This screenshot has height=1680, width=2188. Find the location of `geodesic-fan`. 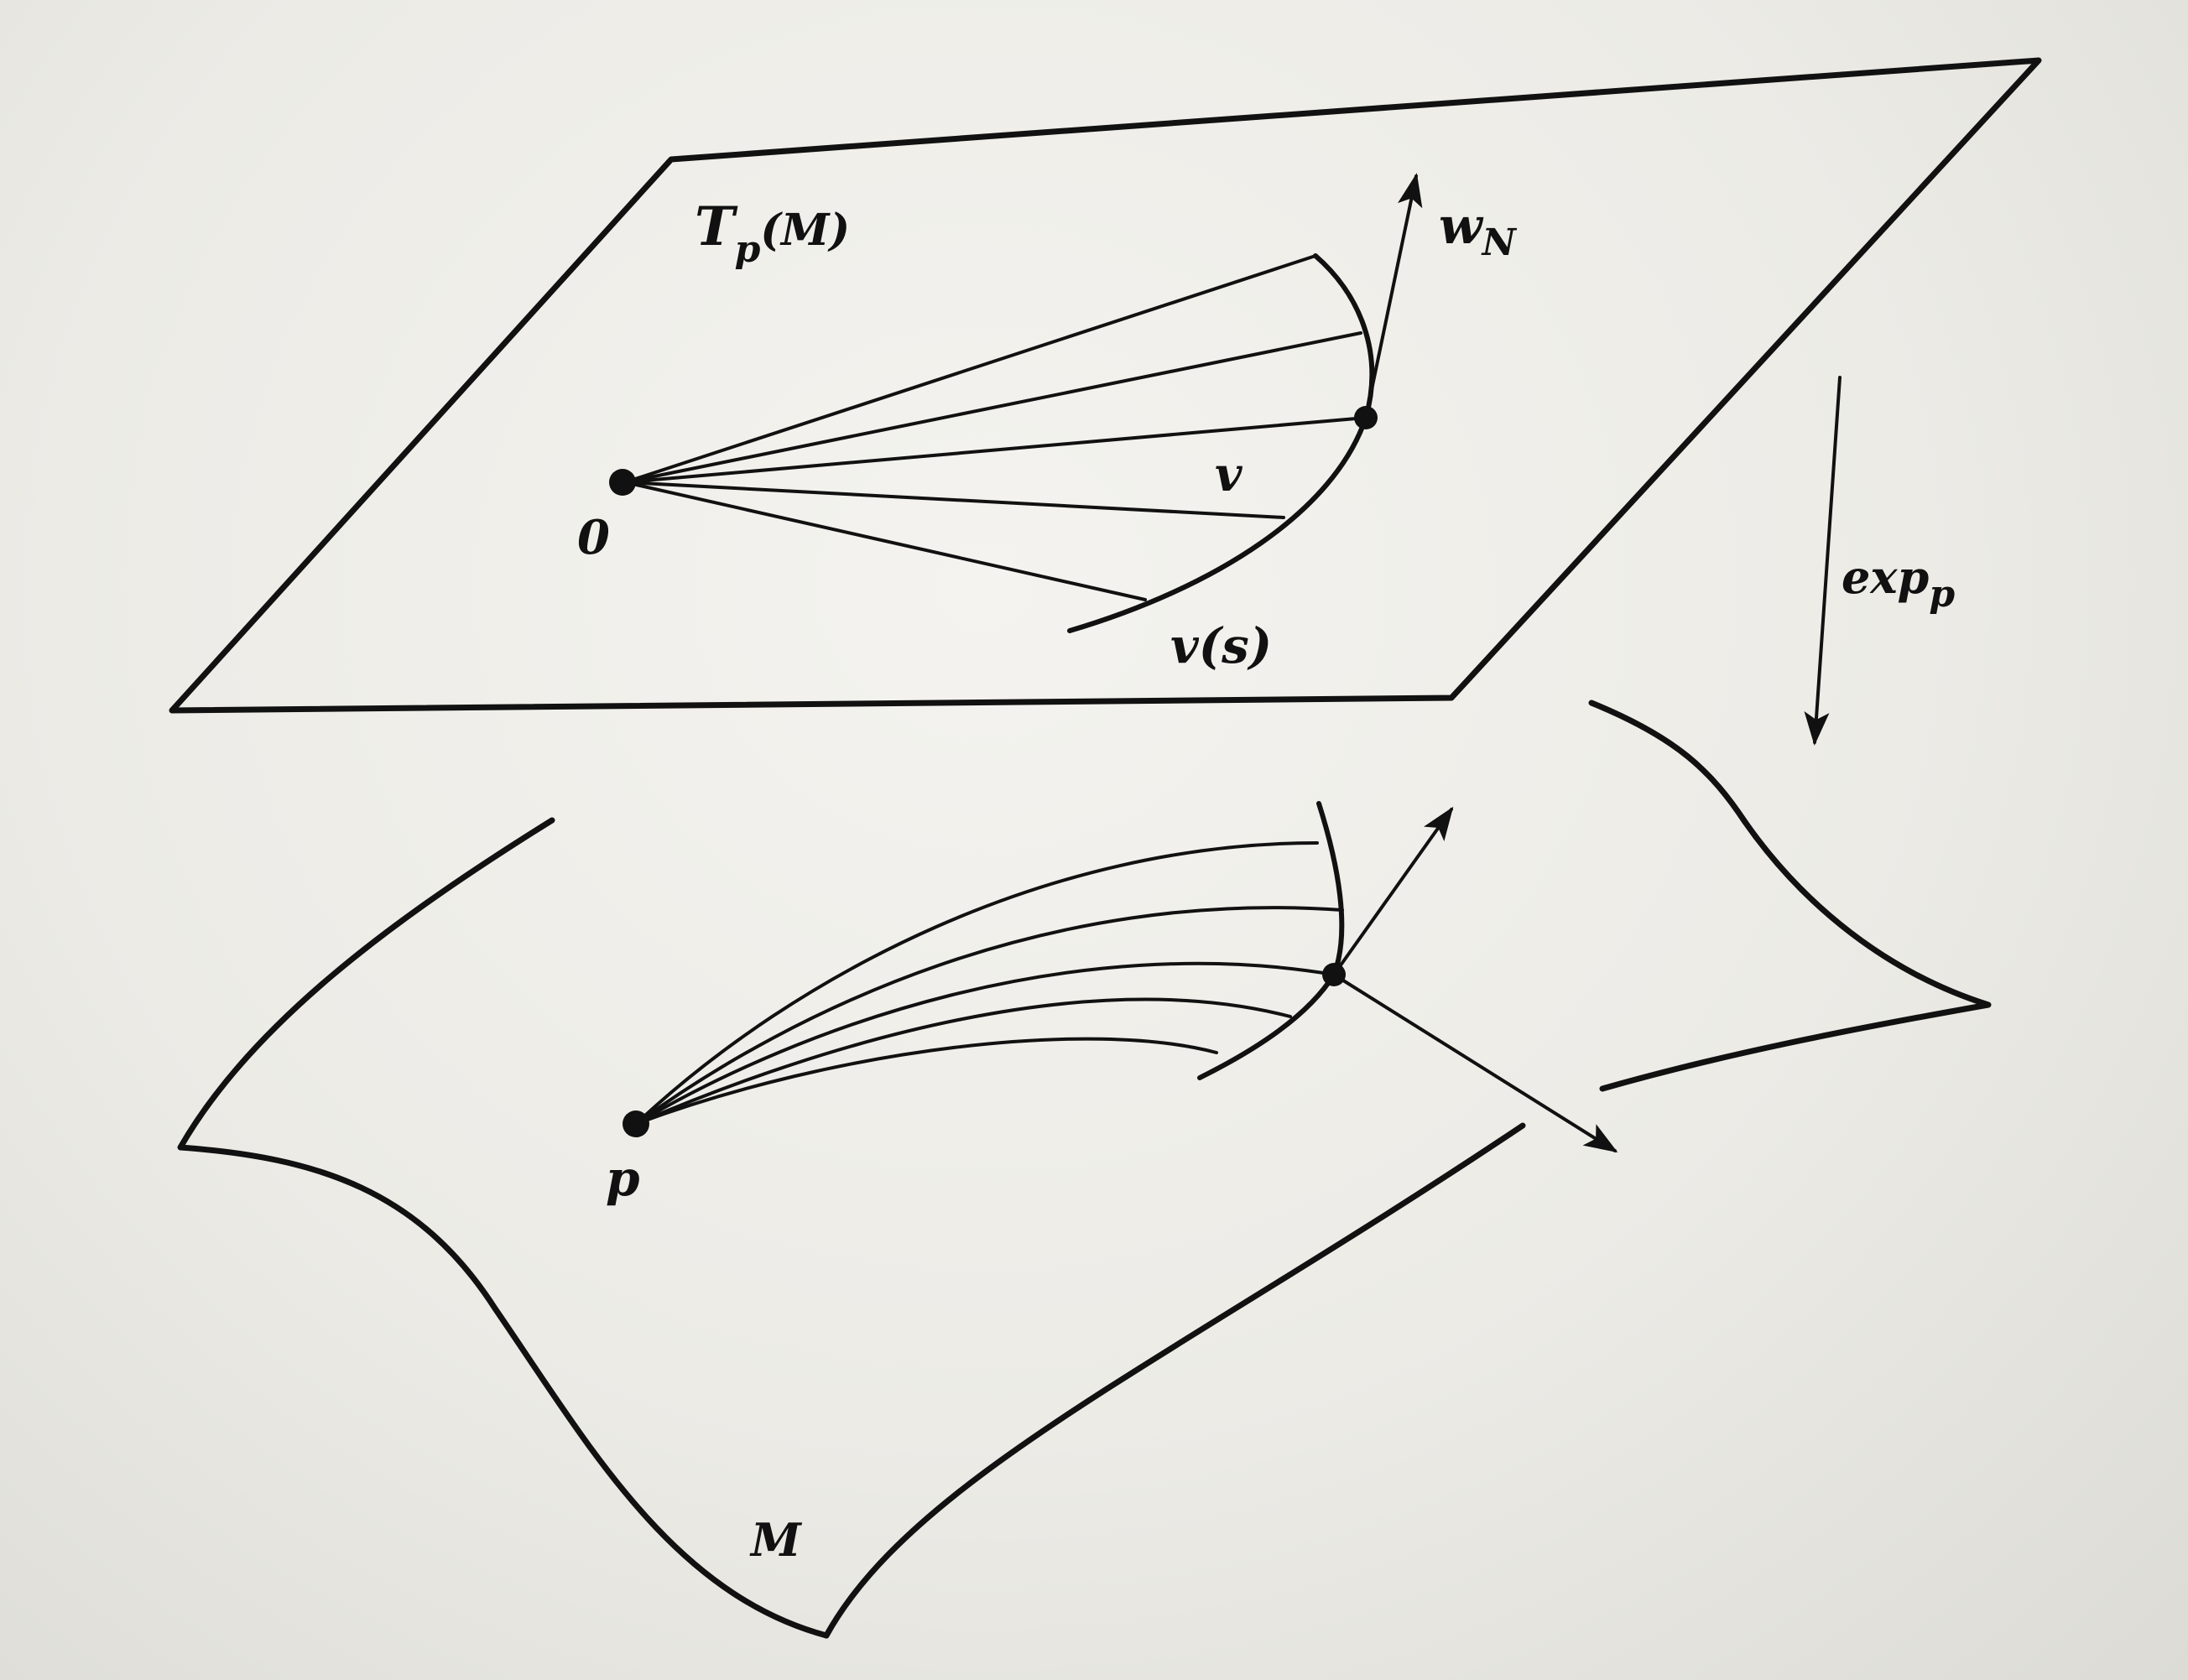

geodesic-fan is located at coordinates (989, 984).